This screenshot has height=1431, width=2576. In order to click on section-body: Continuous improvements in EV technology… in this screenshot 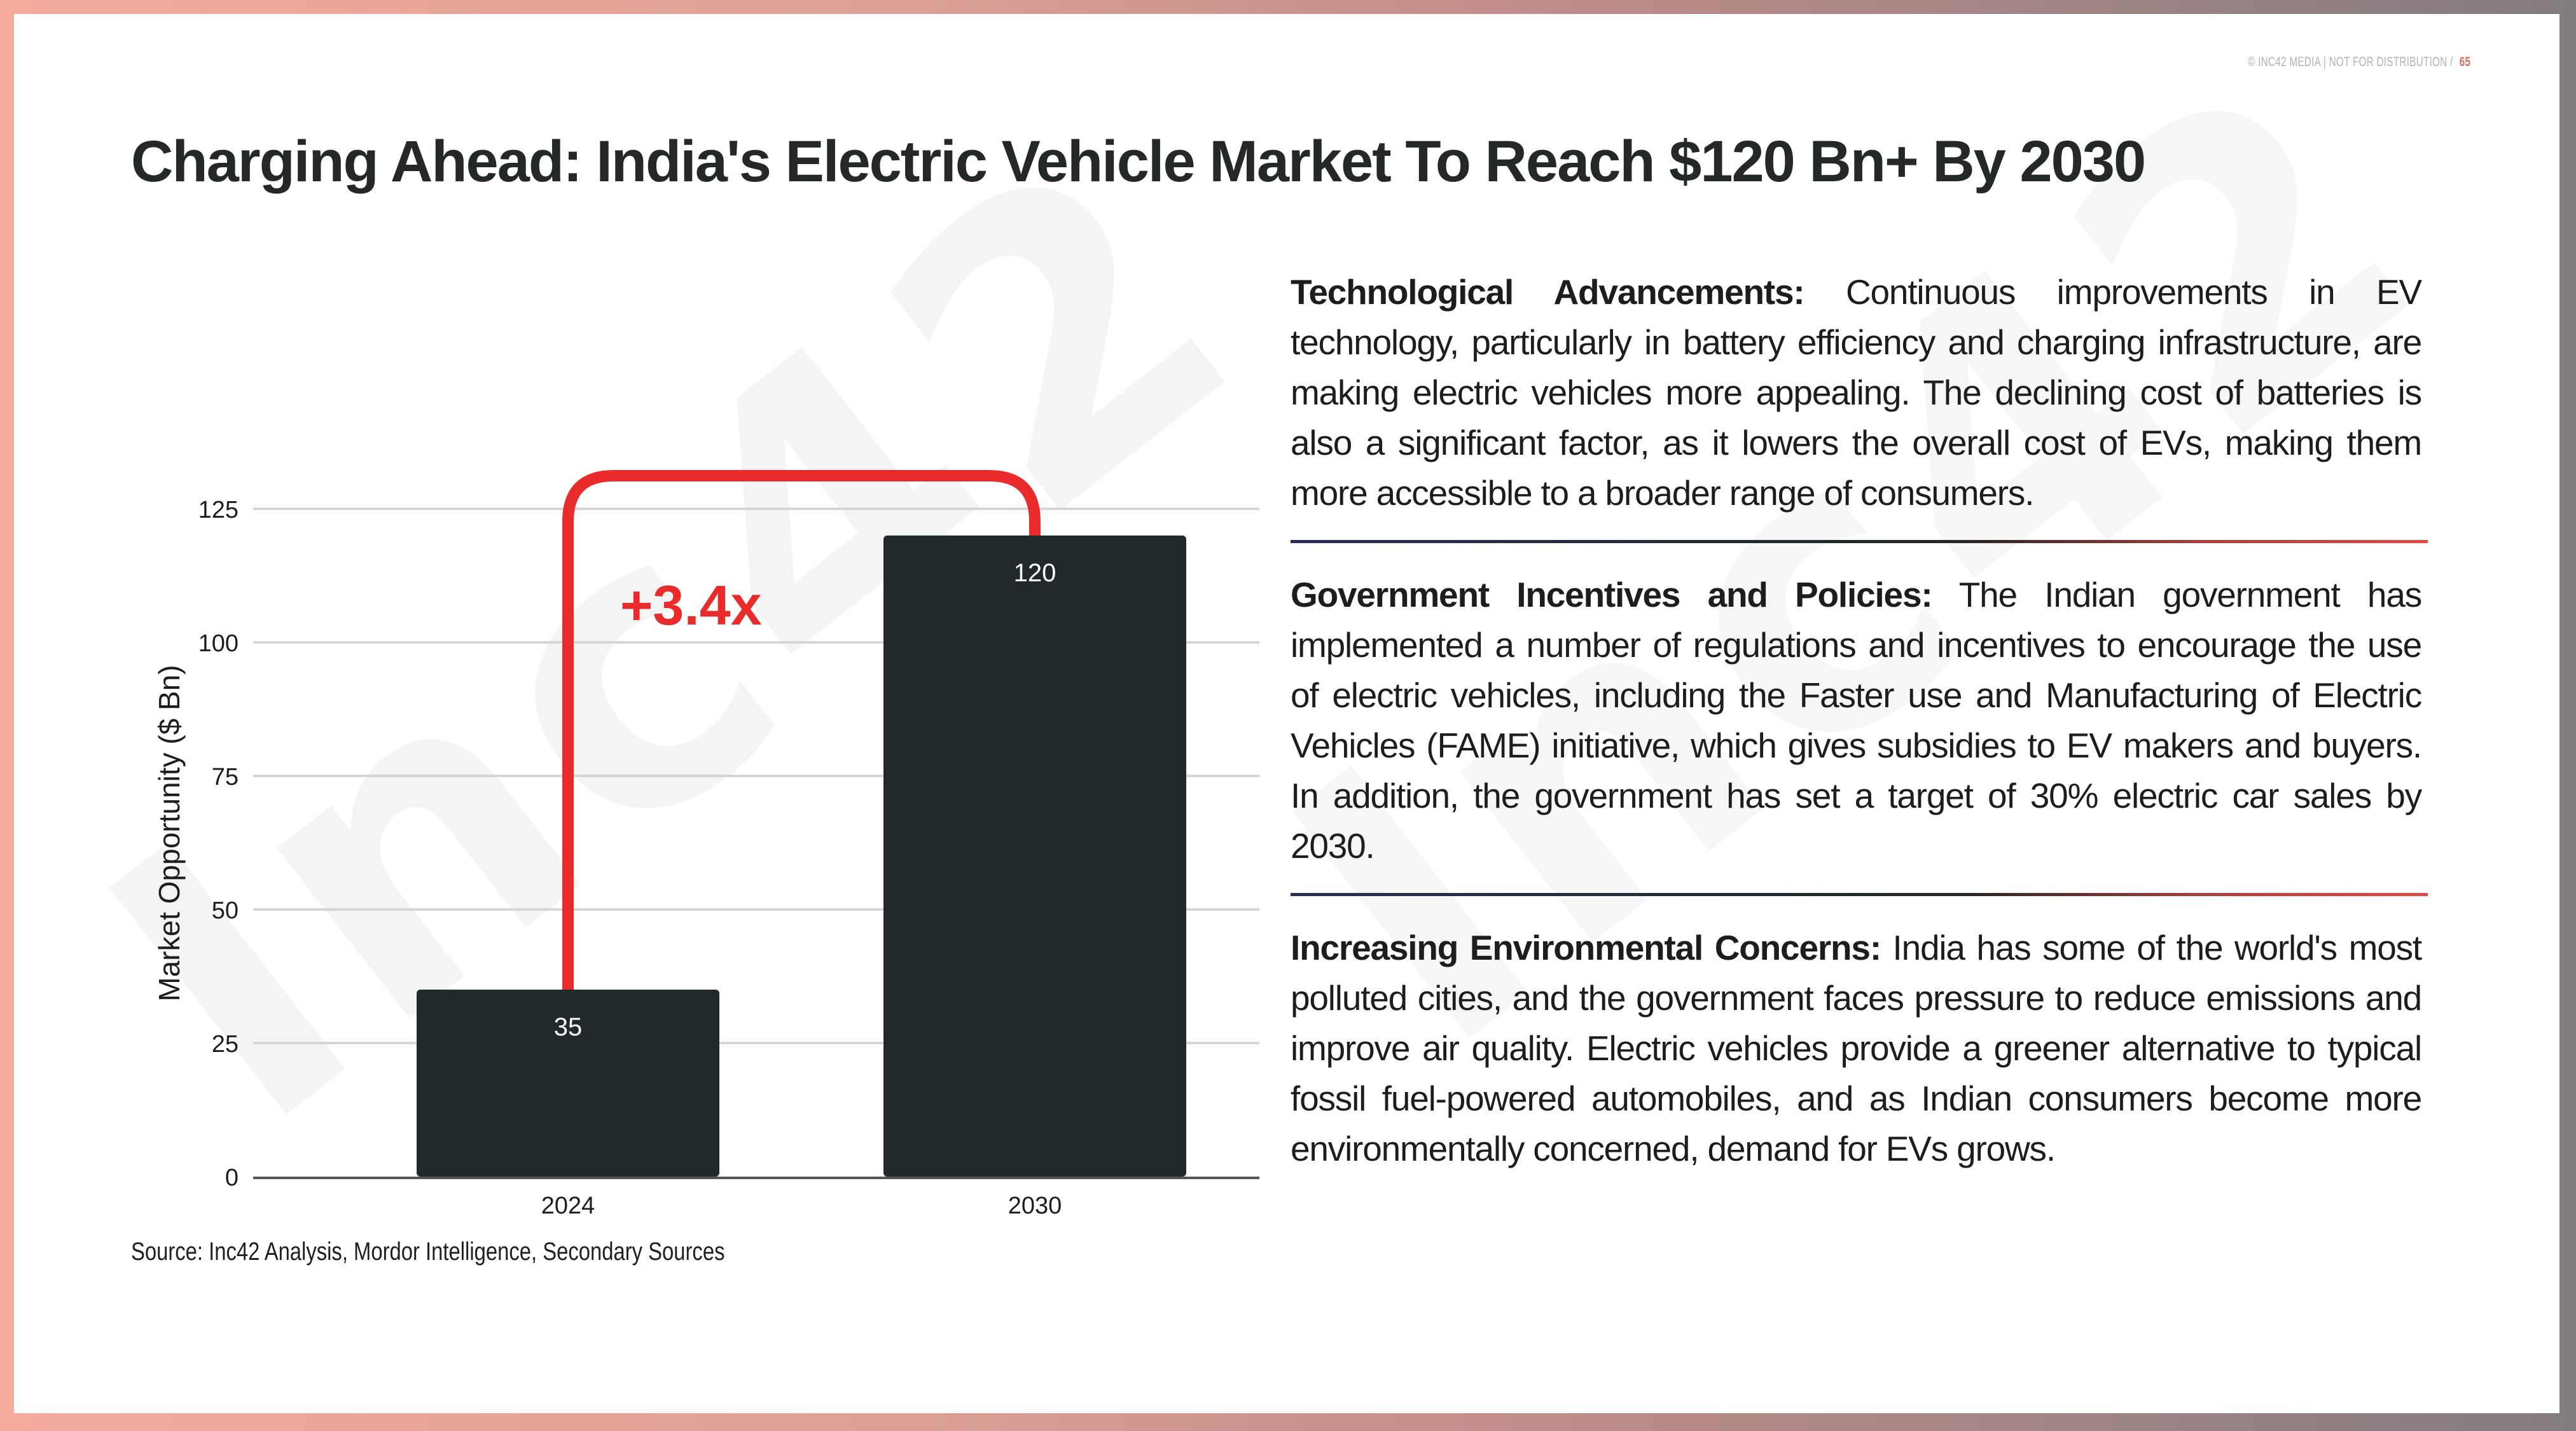, I will do `click(1856, 392)`.